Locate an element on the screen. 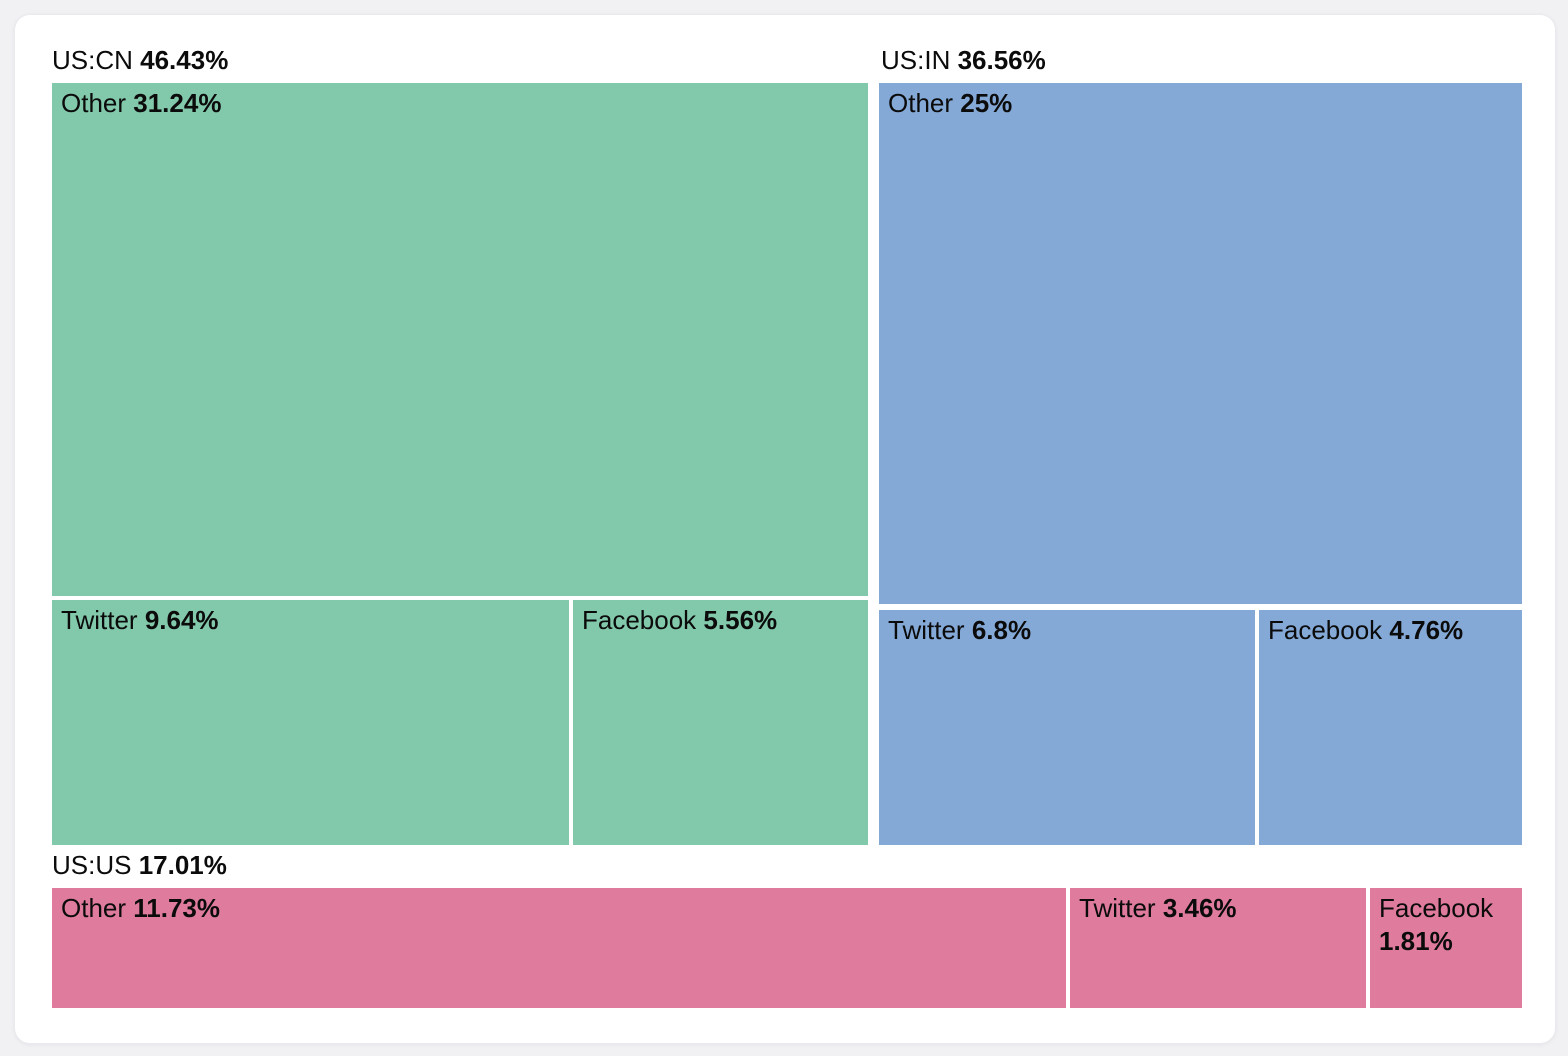 The width and height of the screenshot is (1568, 1056). treemap-cell-us-us-facebook: Facebook 1.81% is located at coordinates (1446, 948).